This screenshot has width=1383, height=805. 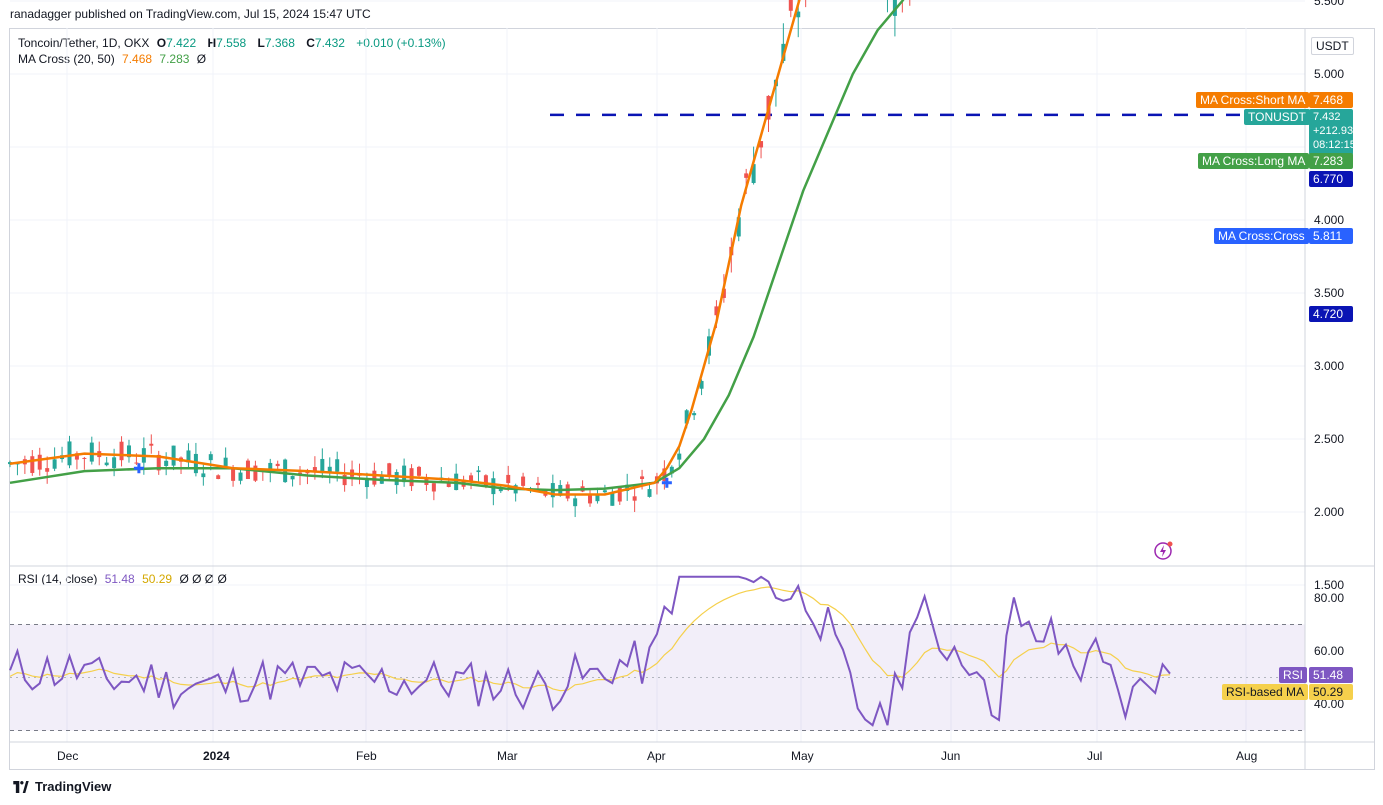 What do you see at coordinates (1329, 366) in the screenshot?
I see `price-tick-label: 3.000` at bounding box center [1329, 366].